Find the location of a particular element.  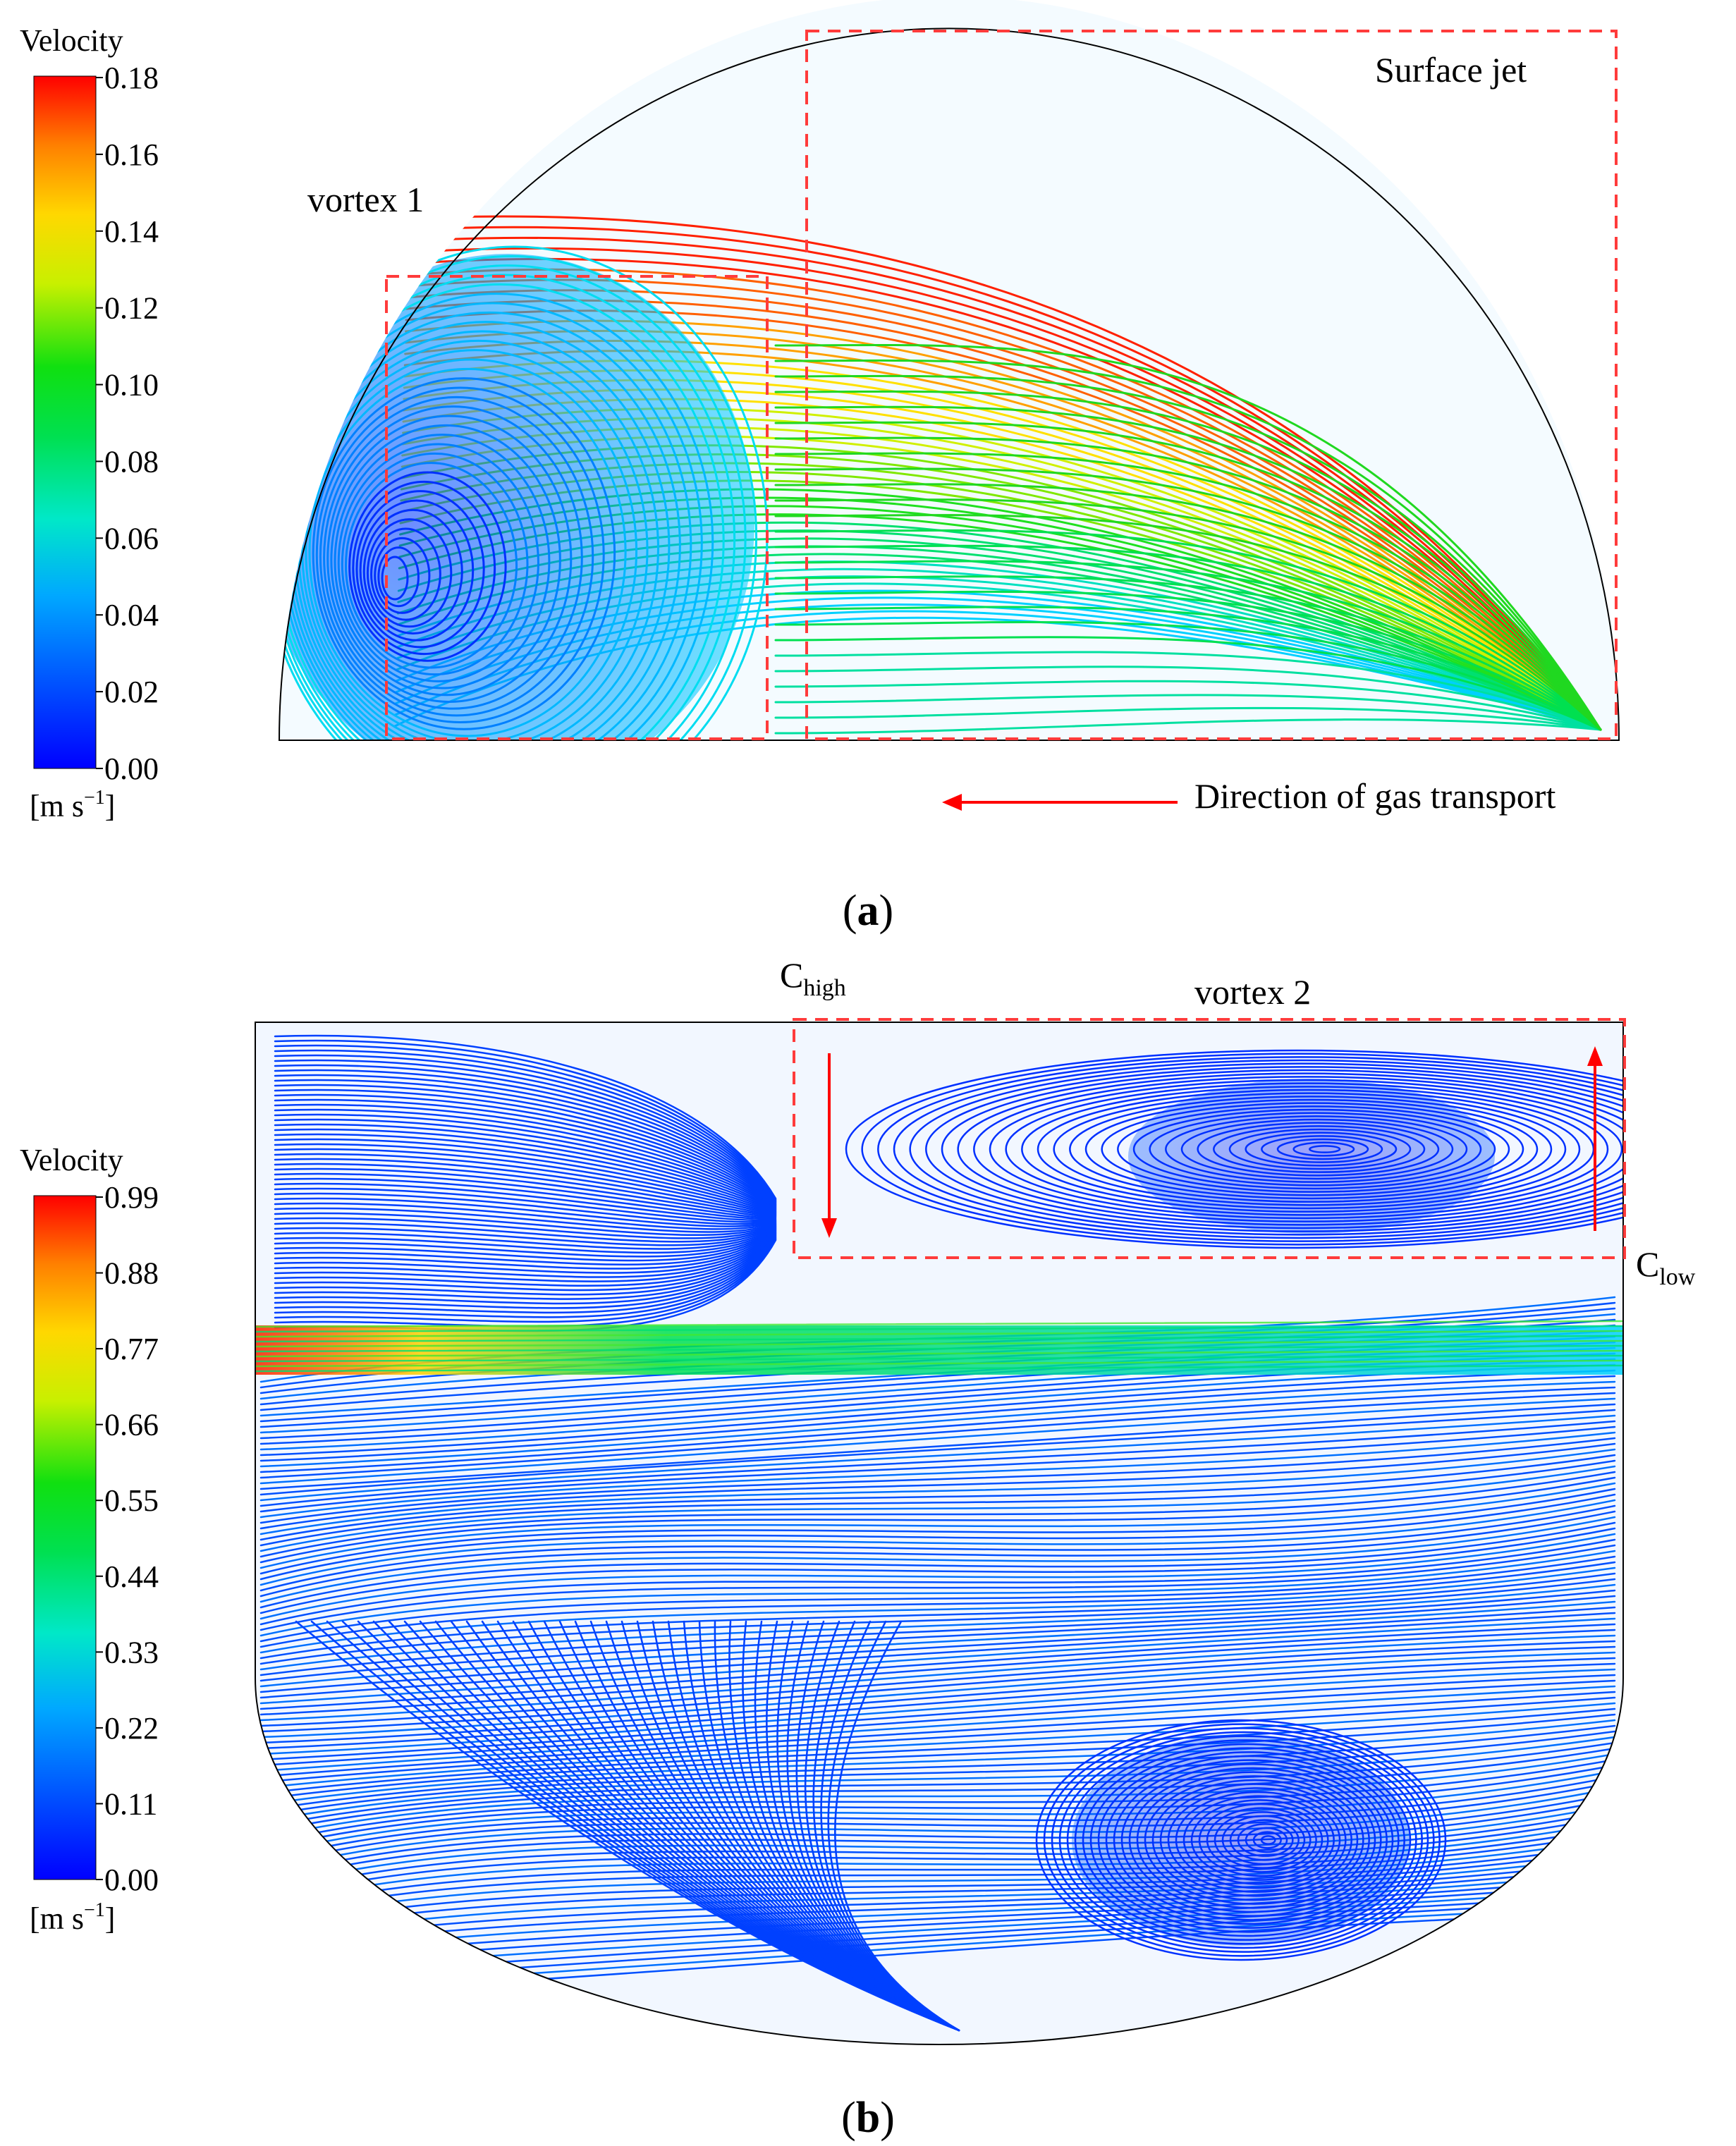

vortex-2-label: vortex 2 is located at coordinates (1252, 992).